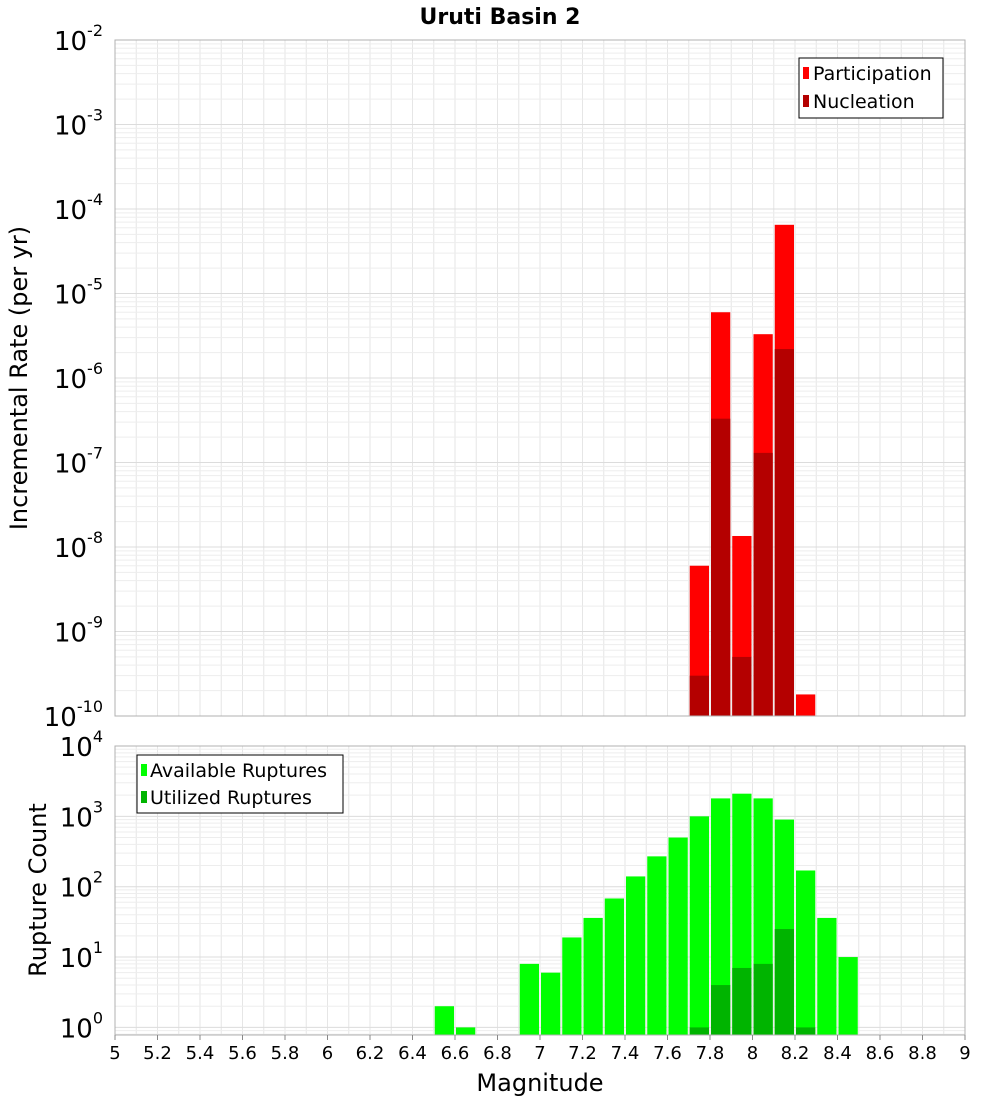  What do you see at coordinates (285, 1053) in the screenshot?
I see `x-tick-label: 5.8` at bounding box center [285, 1053].